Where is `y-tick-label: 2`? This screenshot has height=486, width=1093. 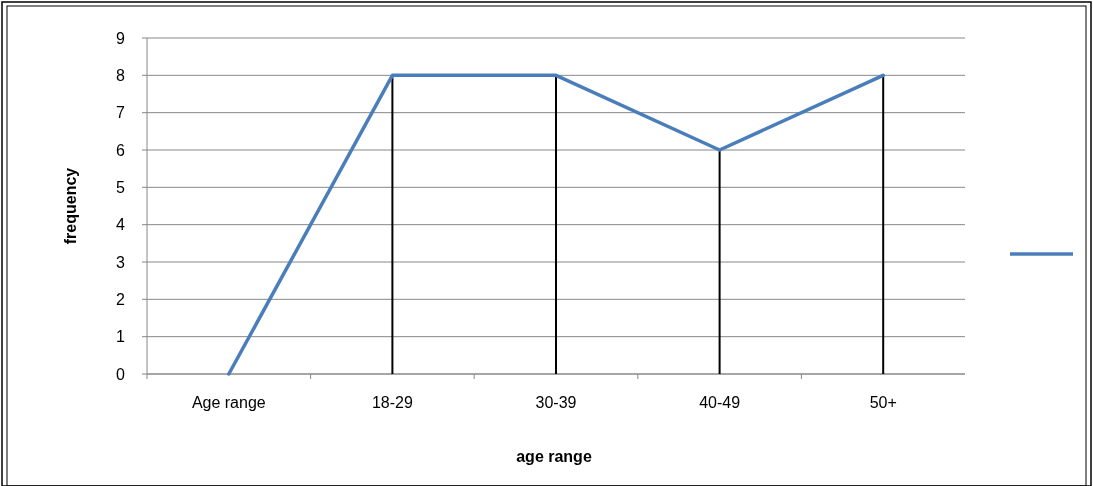
y-tick-label: 2 is located at coordinates (121, 299).